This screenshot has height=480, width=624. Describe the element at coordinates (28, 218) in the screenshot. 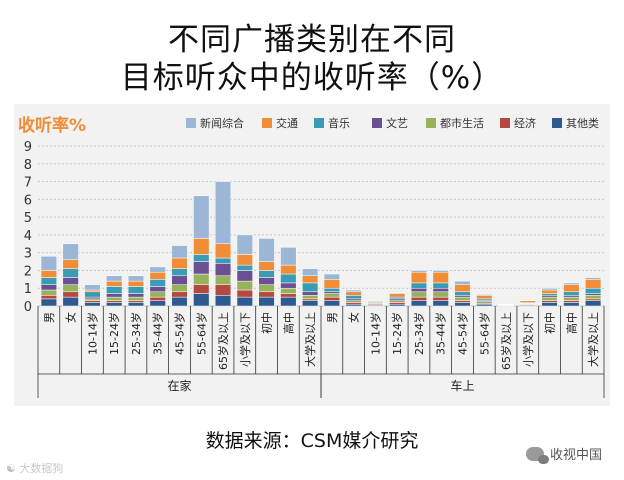

I see `y-tick-label: 5` at that location.